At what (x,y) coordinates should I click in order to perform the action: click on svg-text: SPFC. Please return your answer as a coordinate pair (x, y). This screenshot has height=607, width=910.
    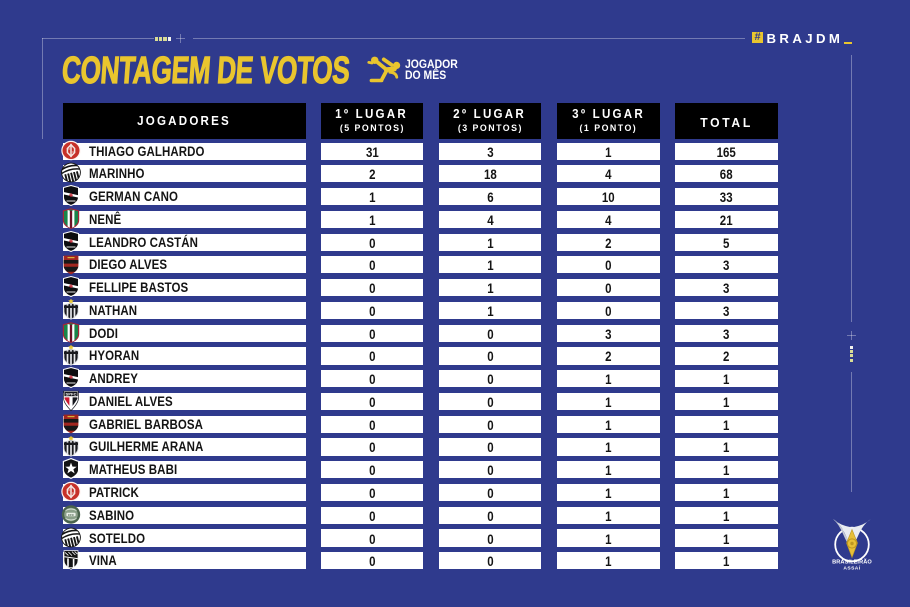
    Looking at the image, I should click on (70, 394).